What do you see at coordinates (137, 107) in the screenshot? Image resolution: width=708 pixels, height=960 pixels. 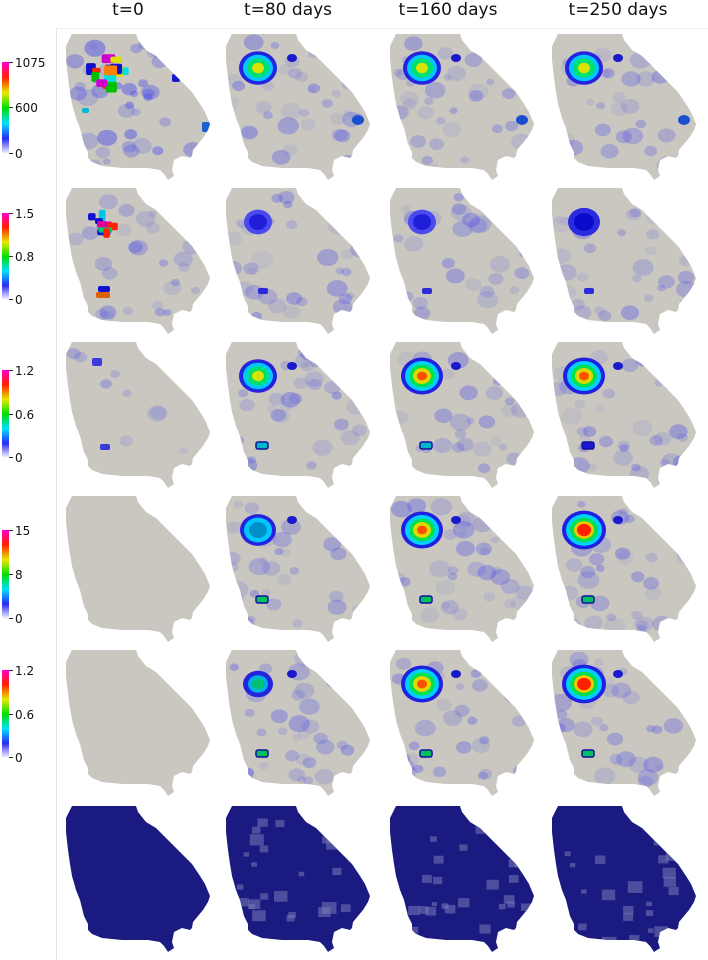 I see `map-panel-r1-c1` at bounding box center [137, 107].